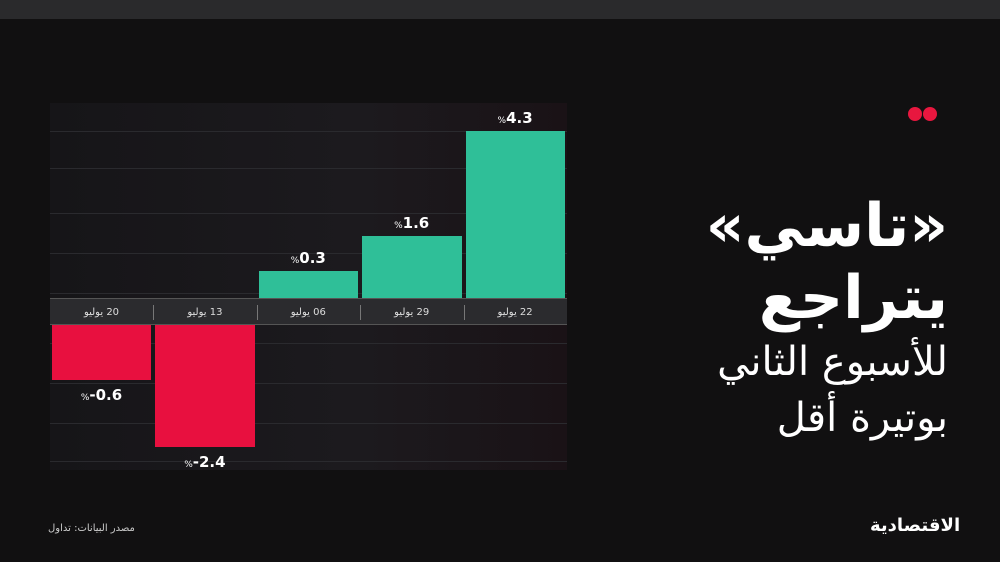 This screenshot has height=562, width=1000. Describe the element at coordinates (915, 525) in the screenshot. I see `logo: الاقتصادية` at that location.